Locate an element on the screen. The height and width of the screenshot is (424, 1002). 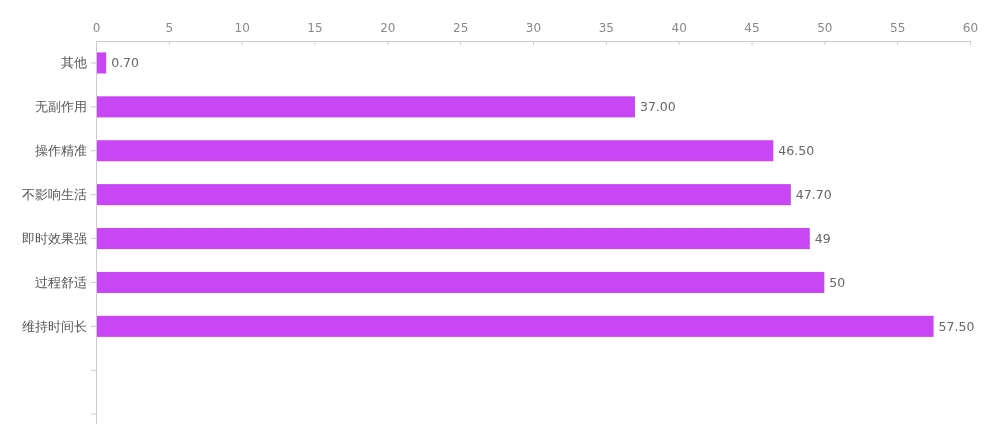
data-label: 57.50 is located at coordinates (956, 326).